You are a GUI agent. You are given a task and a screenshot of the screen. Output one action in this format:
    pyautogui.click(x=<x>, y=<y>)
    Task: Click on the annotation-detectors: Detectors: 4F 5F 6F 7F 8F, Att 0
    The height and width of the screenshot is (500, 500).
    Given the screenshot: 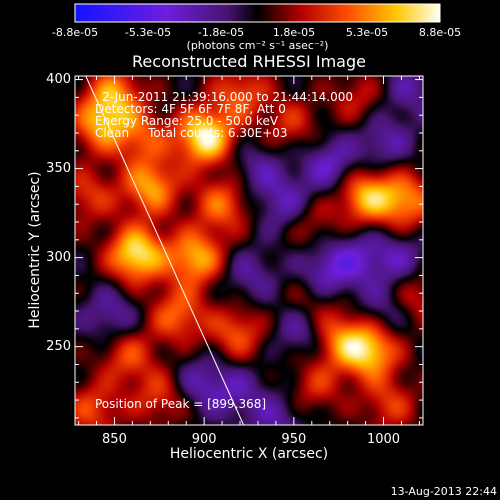 What is the action you would take?
    pyautogui.click(x=190, y=109)
    